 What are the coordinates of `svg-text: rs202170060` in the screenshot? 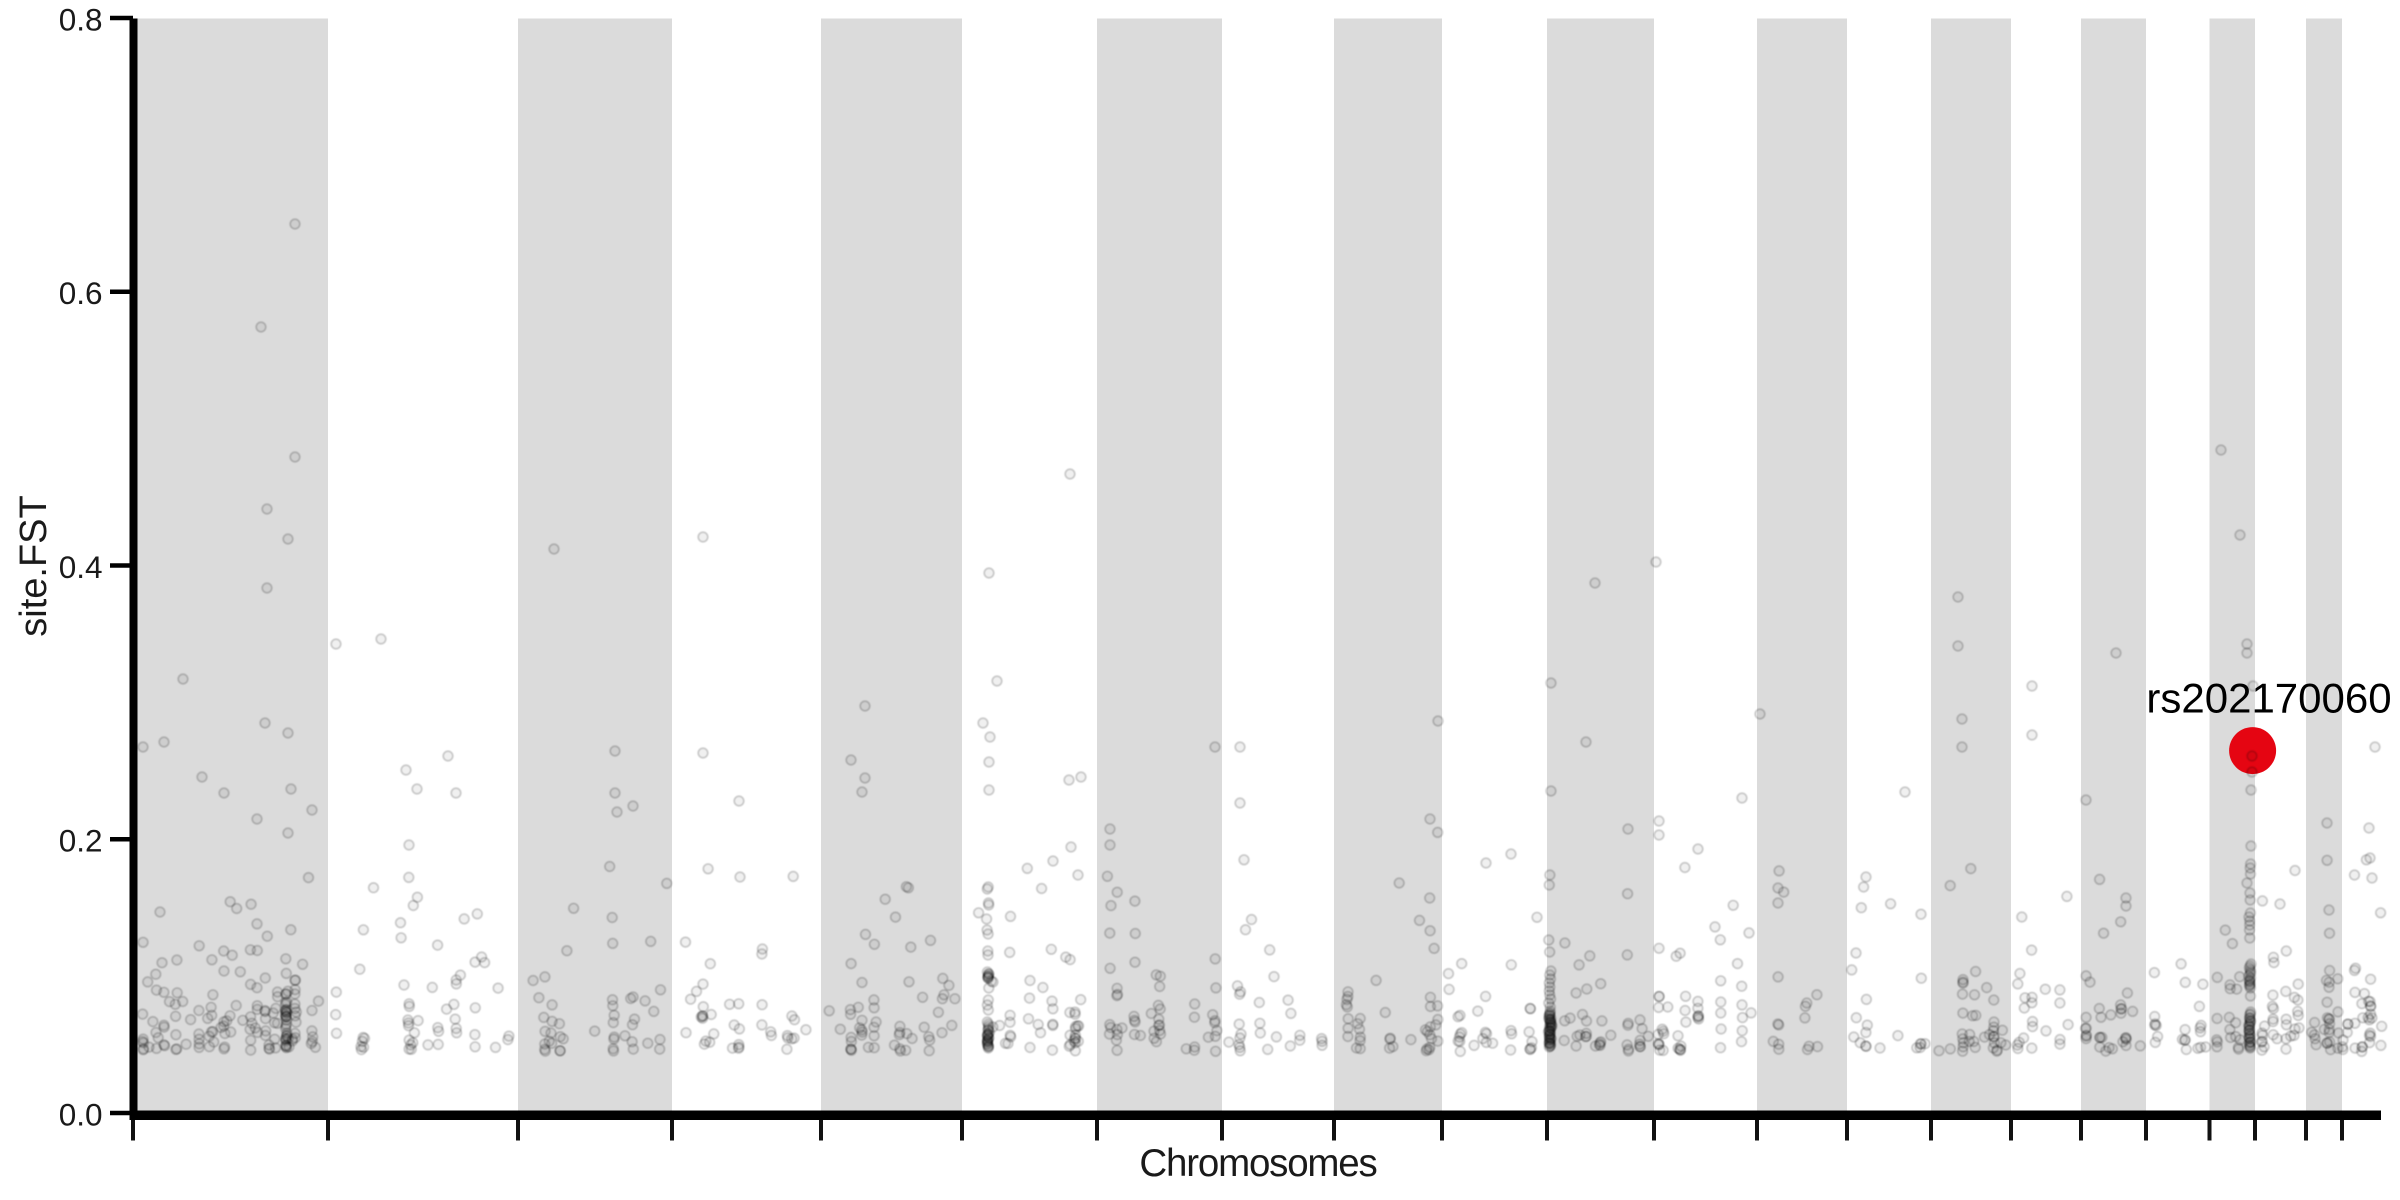 It's located at (2268, 698).